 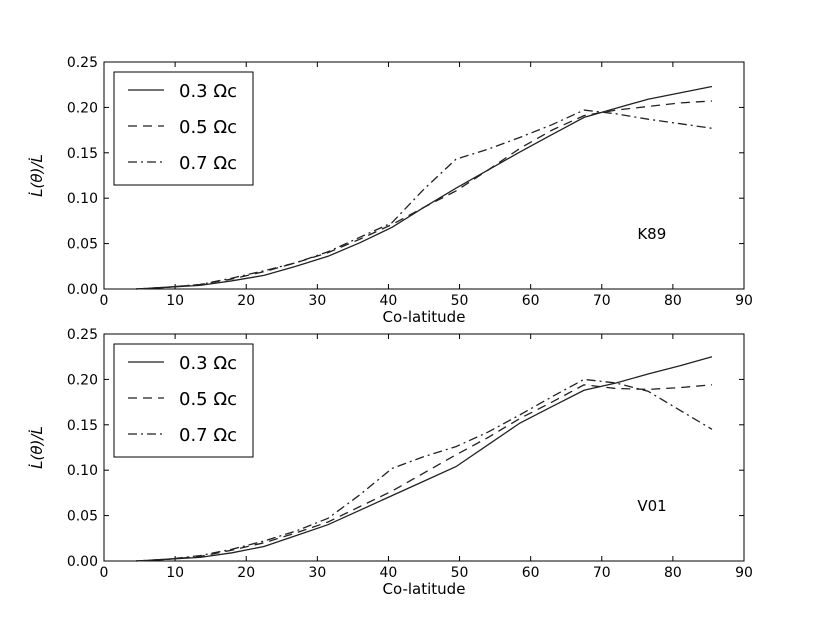 I want to click on panel-annotation: K89, so click(x=651, y=234).